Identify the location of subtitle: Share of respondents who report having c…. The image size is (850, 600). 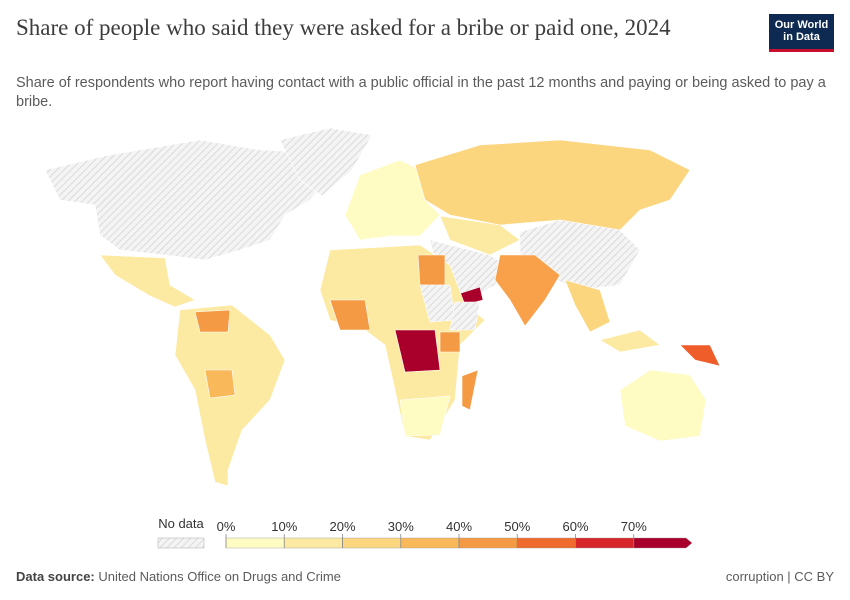
(421, 92).